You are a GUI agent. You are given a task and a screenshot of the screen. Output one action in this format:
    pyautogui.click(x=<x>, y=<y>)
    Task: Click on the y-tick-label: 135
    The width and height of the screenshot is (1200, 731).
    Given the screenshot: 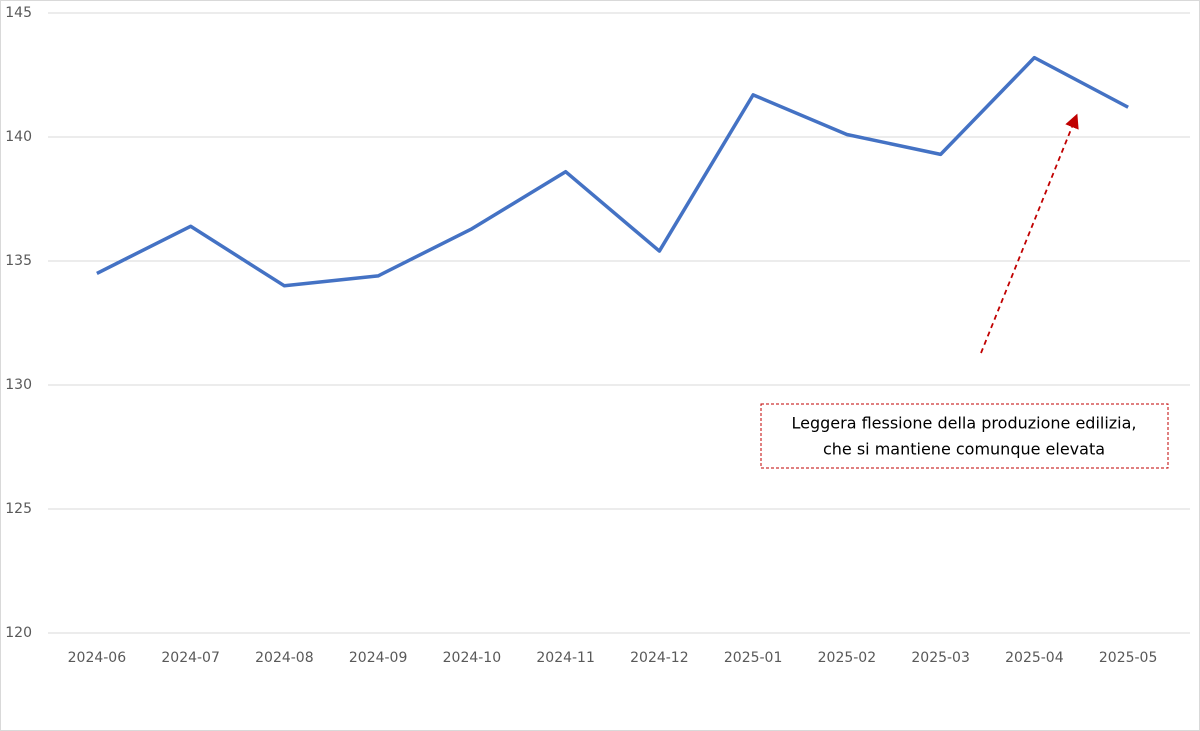 What is the action you would take?
    pyautogui.click(x=18, y=261)
    